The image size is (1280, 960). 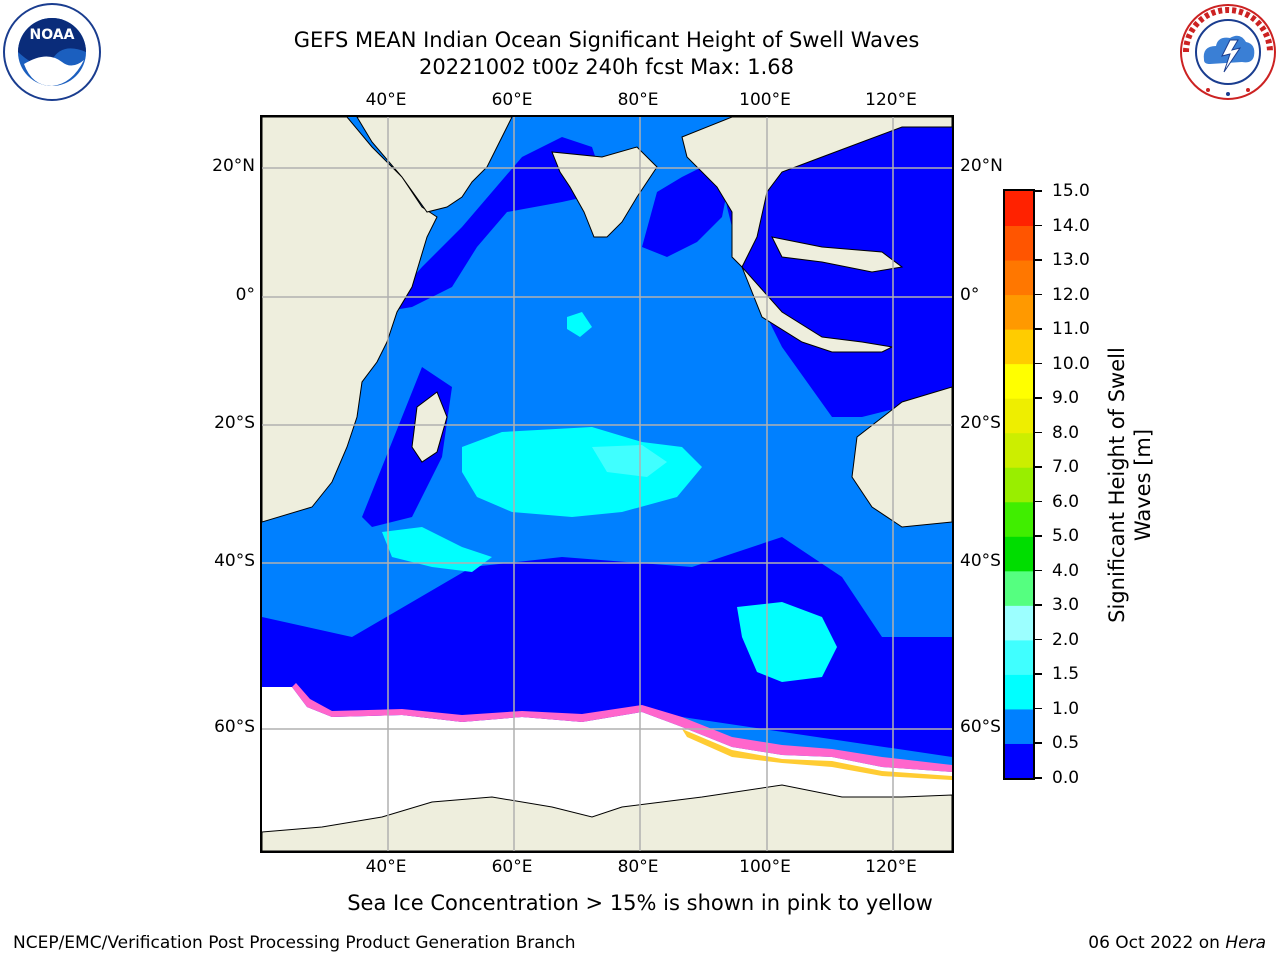 I want to click on lon-label-bottom: 100°E, so click(x=765, y=867).